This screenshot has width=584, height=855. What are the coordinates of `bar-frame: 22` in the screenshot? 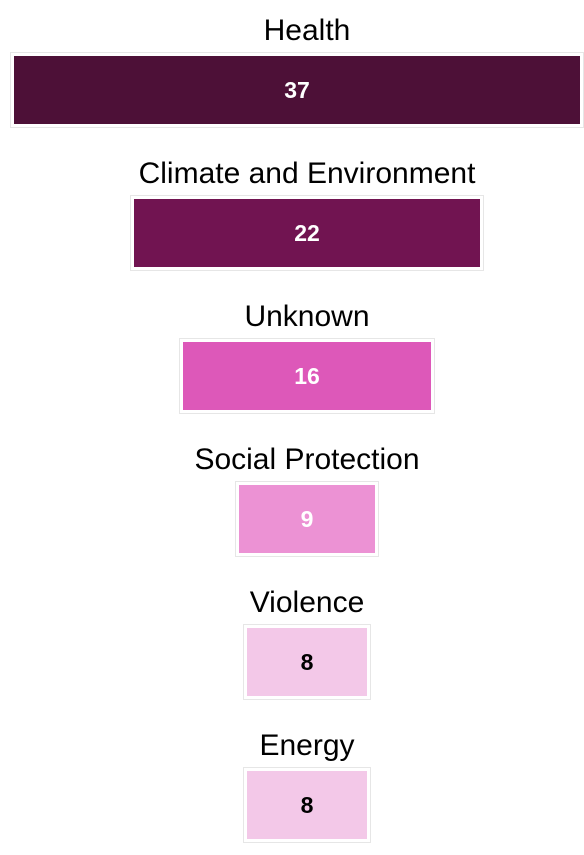 It's located at (307, 233).